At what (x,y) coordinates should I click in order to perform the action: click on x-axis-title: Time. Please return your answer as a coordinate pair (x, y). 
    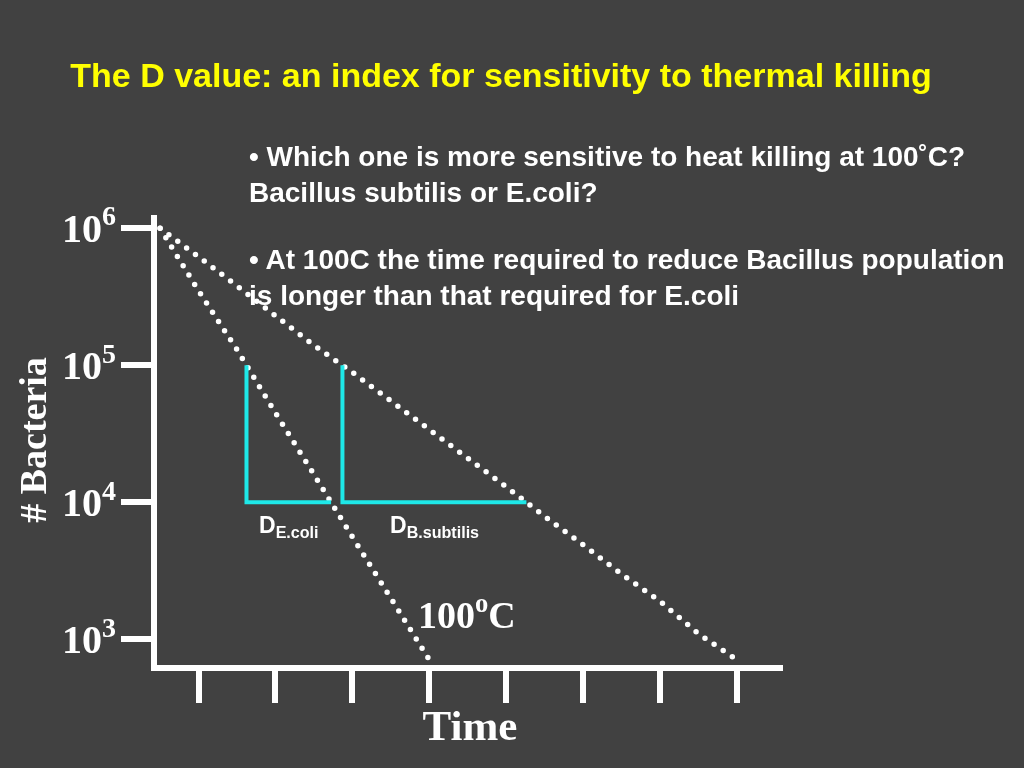
    Looking at the image, I should click on (470, 726).